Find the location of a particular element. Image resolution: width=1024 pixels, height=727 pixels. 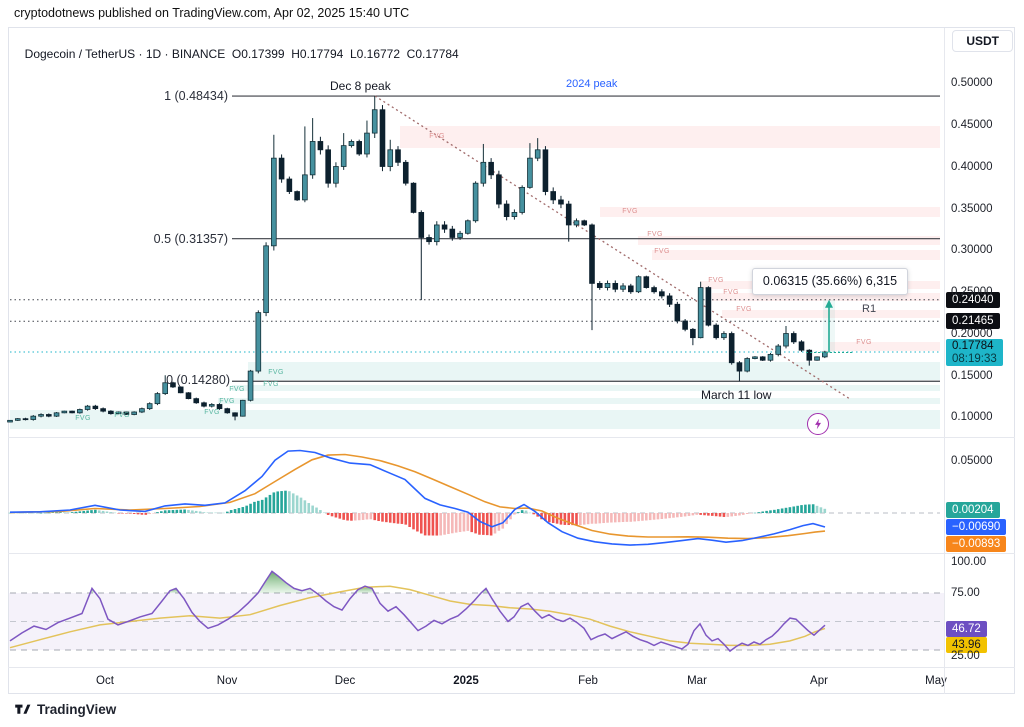

month-label: Oct is located at coordinates (105, 681).